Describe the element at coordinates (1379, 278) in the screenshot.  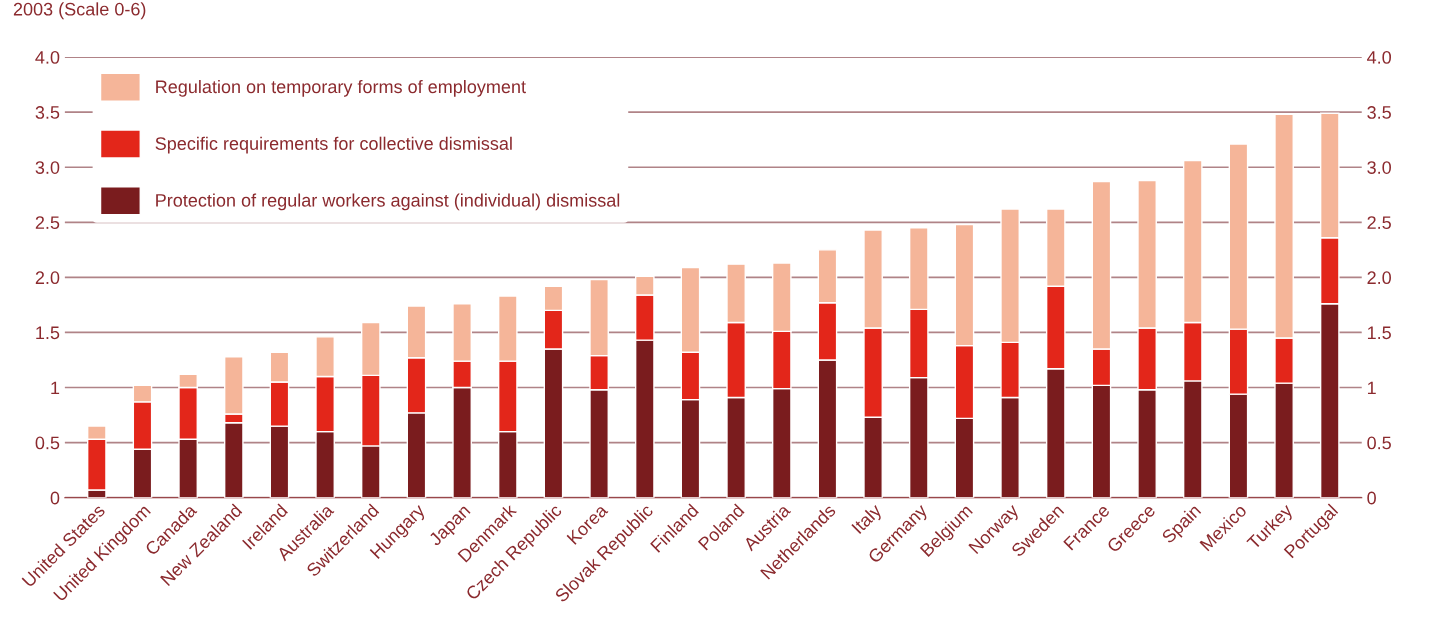
I see `y2-tick-label: 2.0` at that location.